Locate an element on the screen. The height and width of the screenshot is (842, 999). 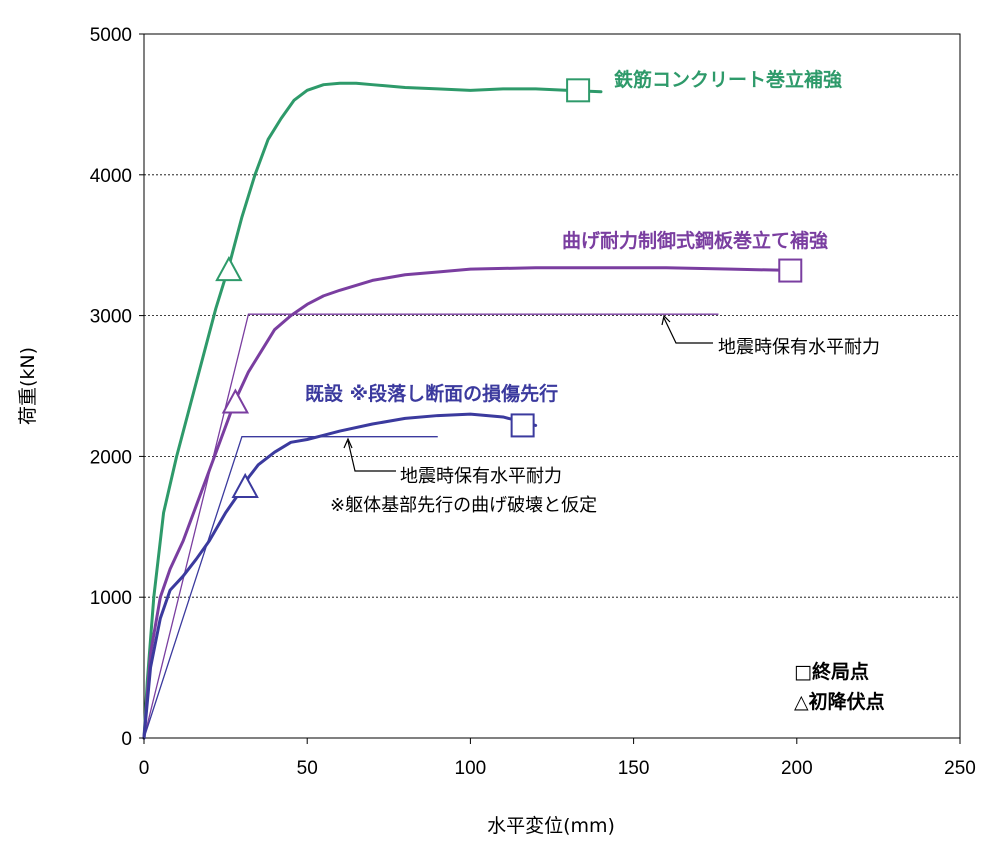
green-series-label: 鉄筋コンクリート巻立補強 is located at coordinates (728, 79).